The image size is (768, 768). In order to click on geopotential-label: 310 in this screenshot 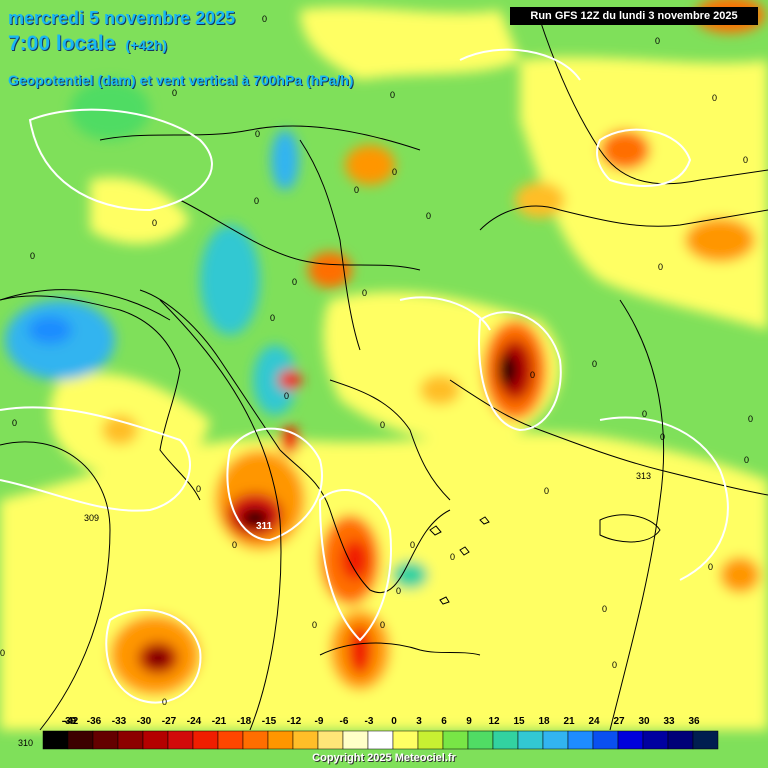, I will do `click(25, 743)`.